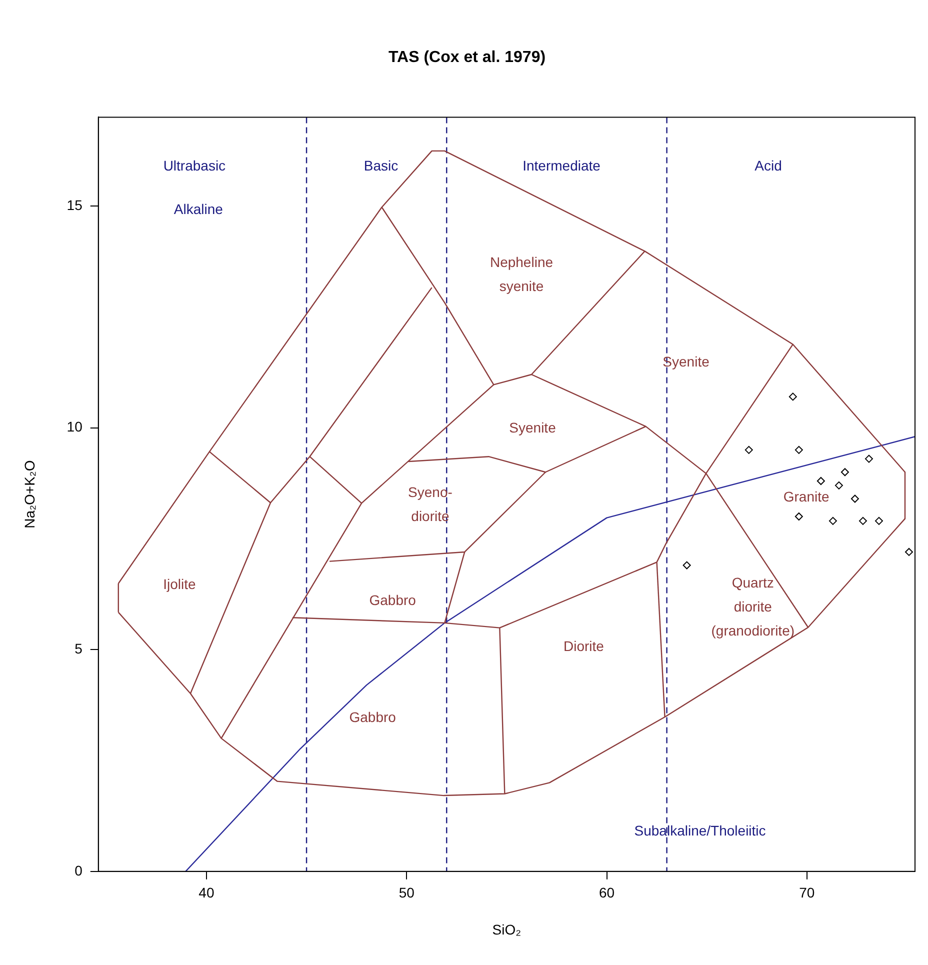 This screenshot has width=928, height=965. I want to click on y-tick-label: 15, so click(74, 204).